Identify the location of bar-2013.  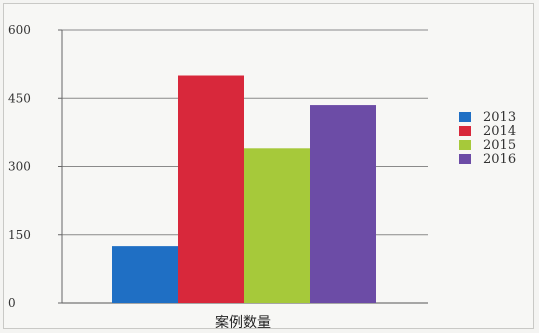
(145, 274).